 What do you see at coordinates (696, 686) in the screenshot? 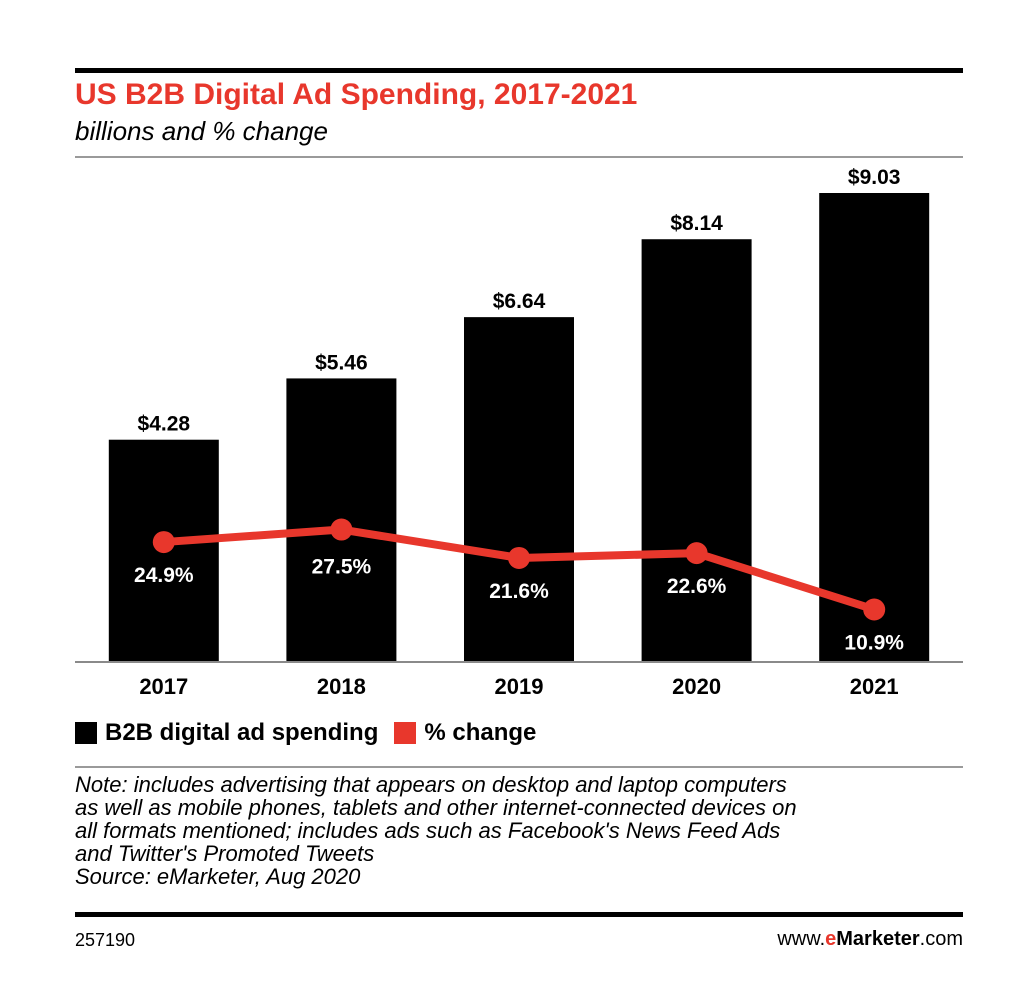
I see `x-tick-label: 2020` at bounding box center [696, 686].